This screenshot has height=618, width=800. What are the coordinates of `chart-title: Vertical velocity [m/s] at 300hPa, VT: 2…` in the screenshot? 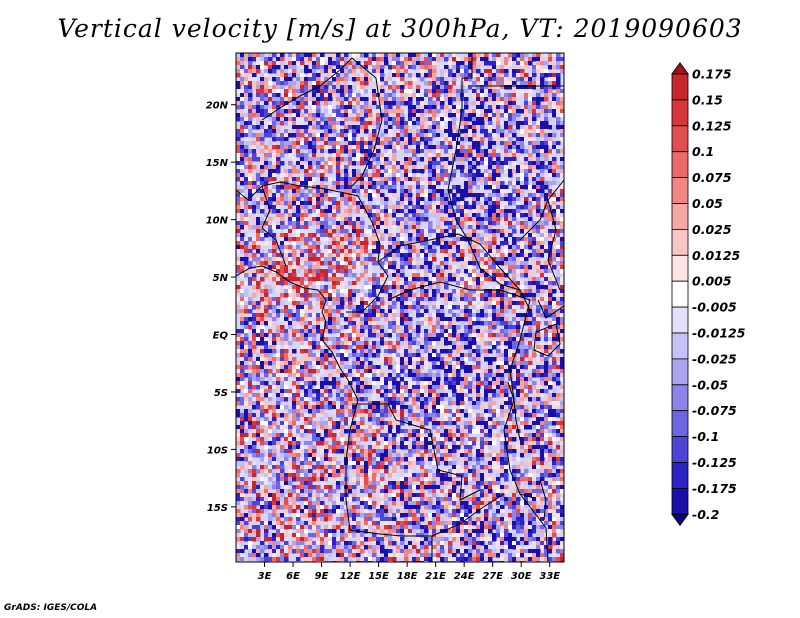 It's located at (400, 28).